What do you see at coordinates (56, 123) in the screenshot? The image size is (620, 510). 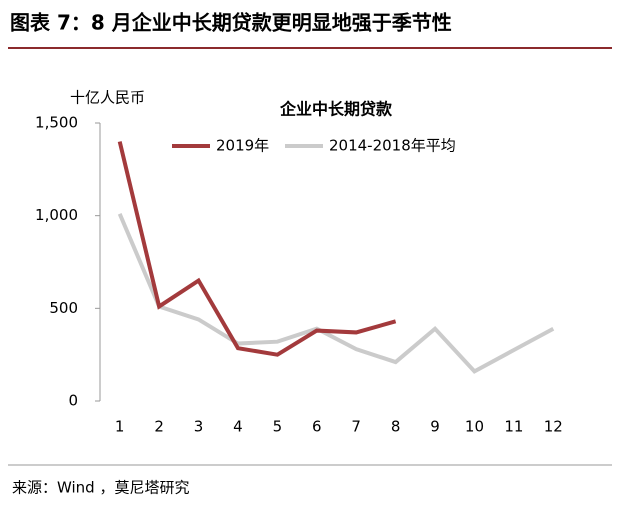 I see `y-tick-label: 1,500` at bounding box center [56, 123].